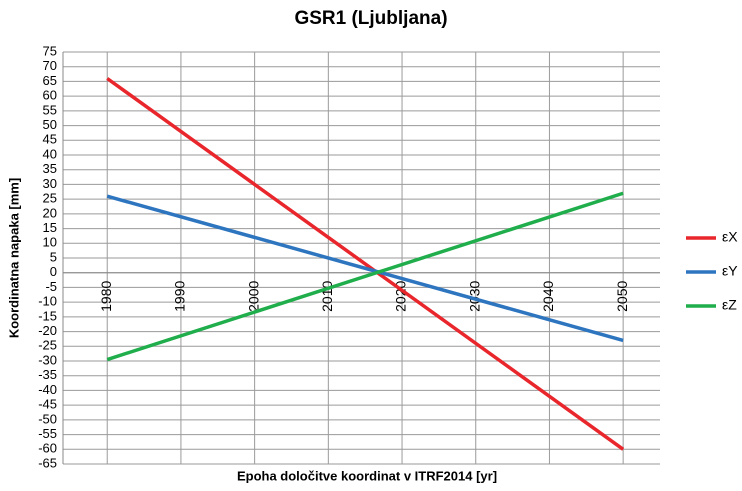 This screenshot has width=742, height=491. What do you see at coordinates (47, 315) in the screenshot?
I see `y-tick-label: -15` at bounding box center [47, 315].